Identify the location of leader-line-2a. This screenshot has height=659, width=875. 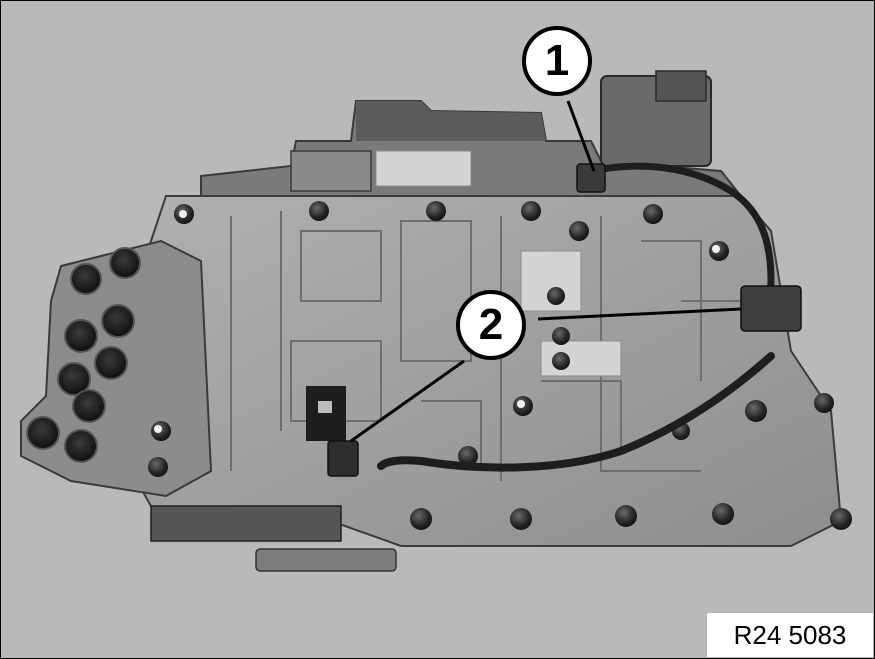
(639, 314).